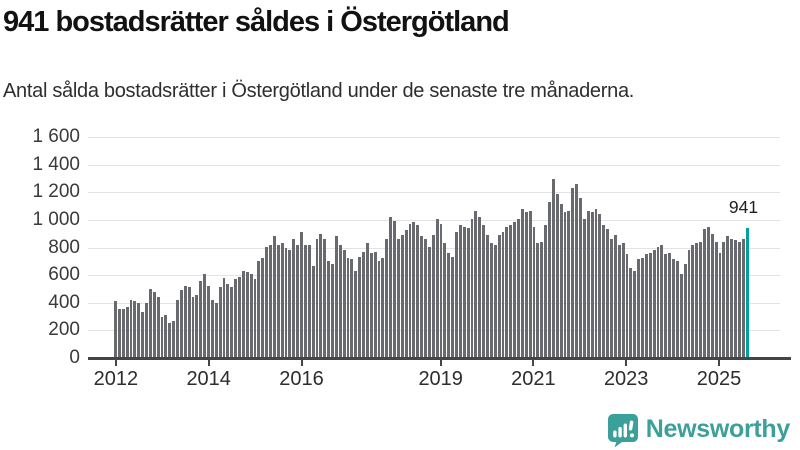  I want to click on y-axis-label: 1 000, so click(56, 219).